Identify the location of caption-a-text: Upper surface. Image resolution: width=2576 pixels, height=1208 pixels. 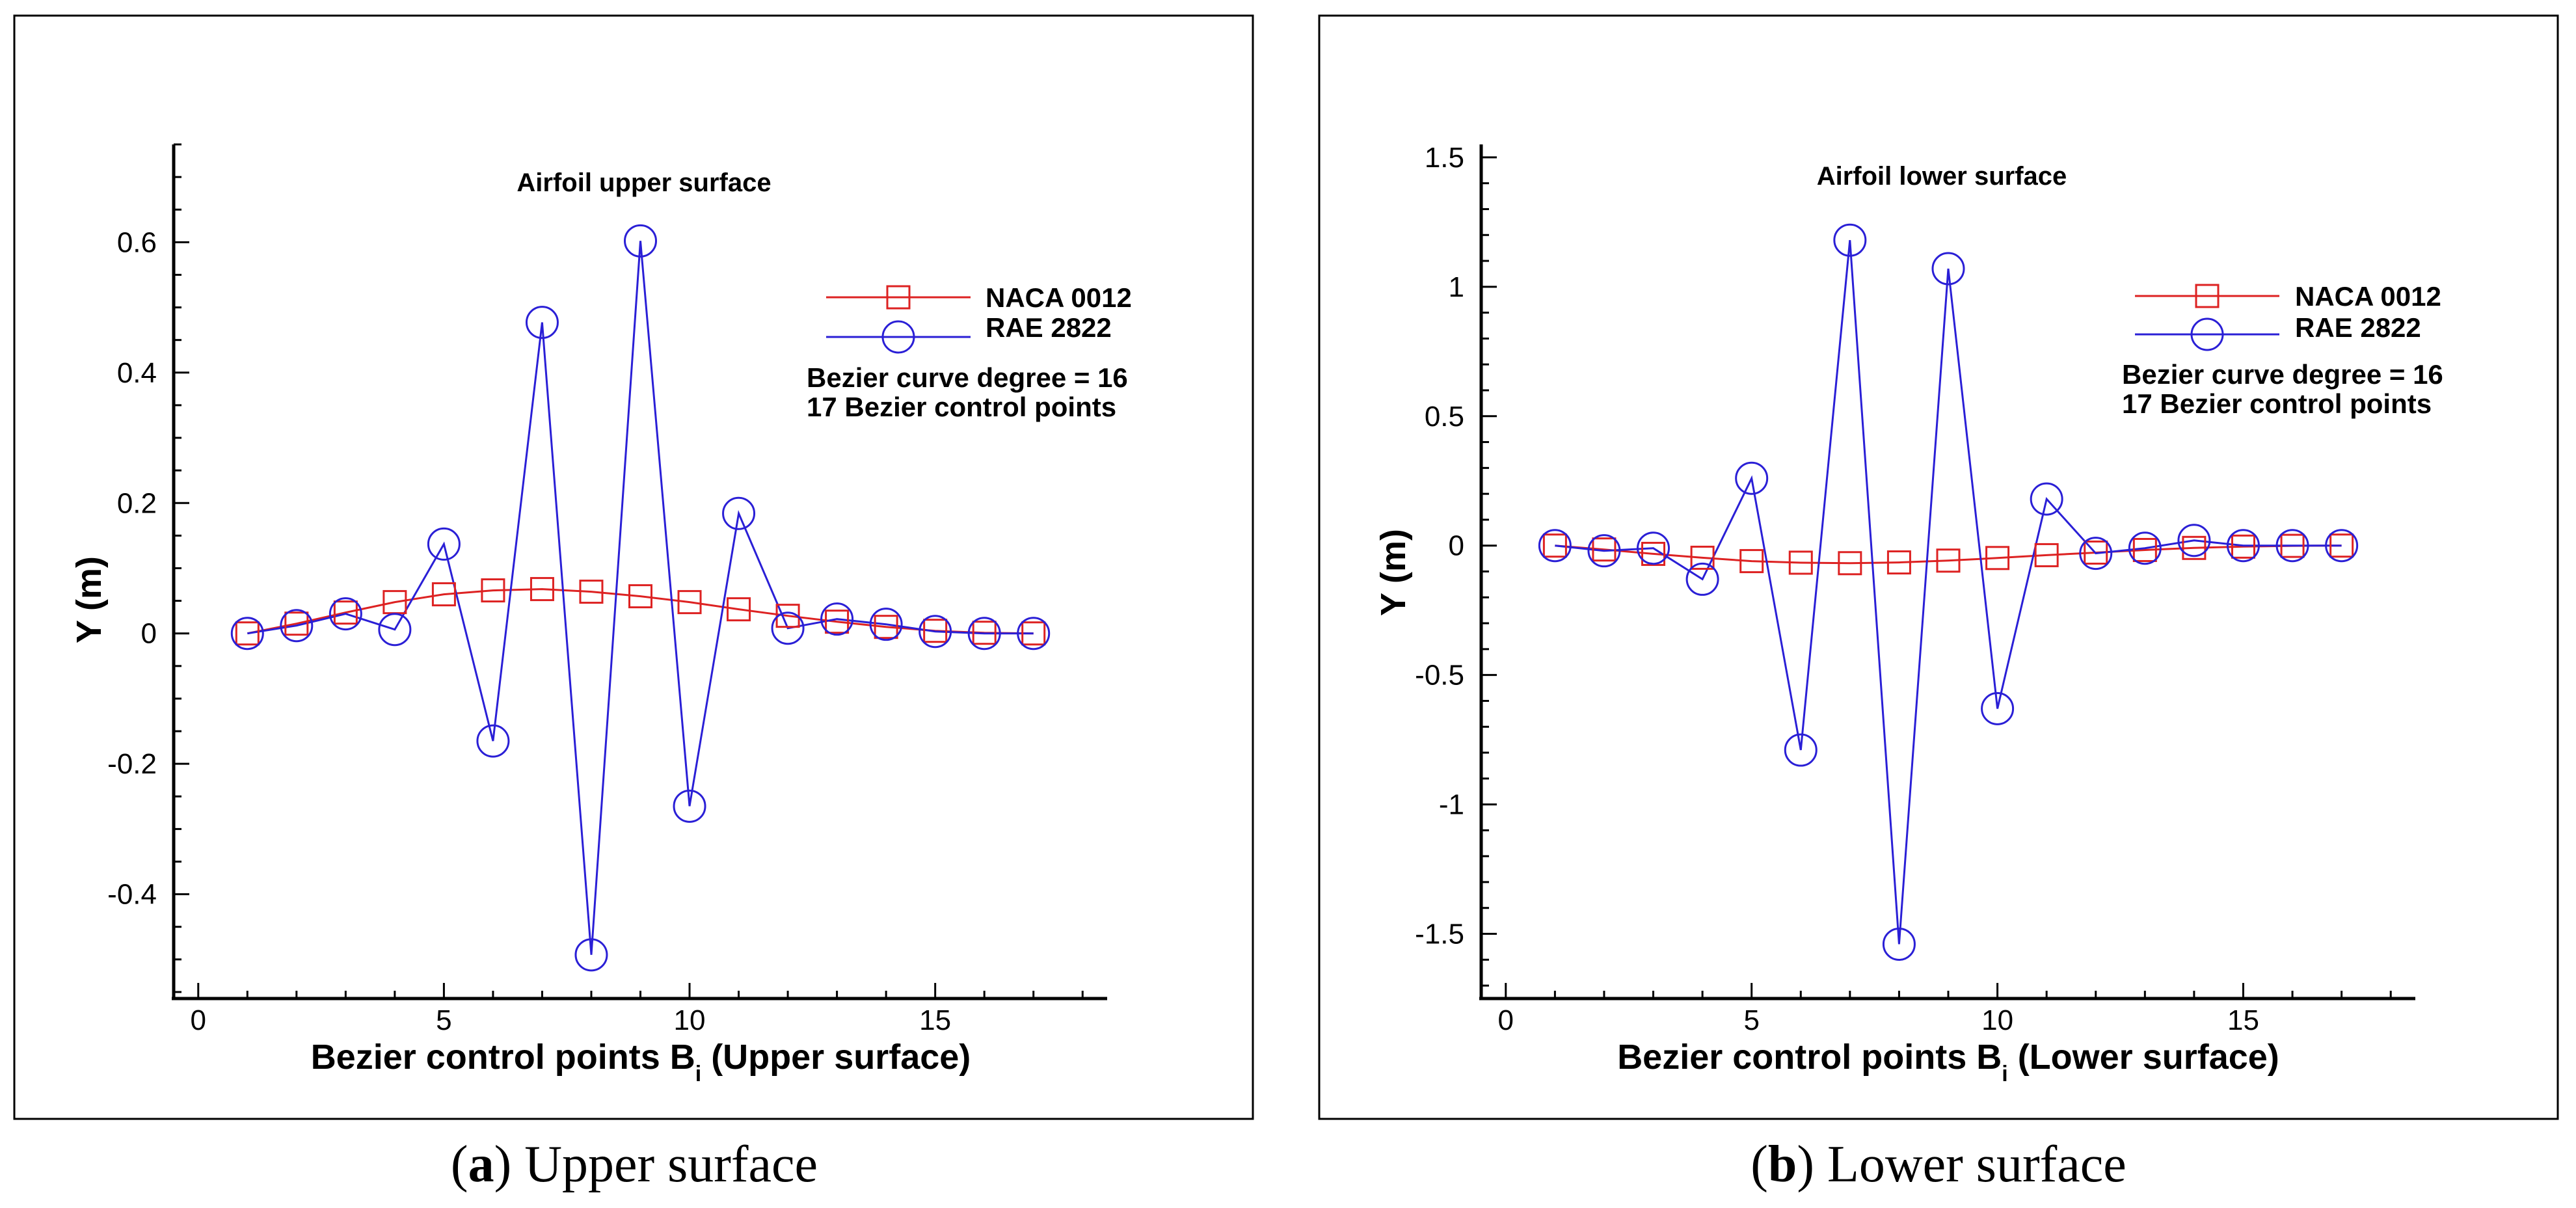
(671, 1164).